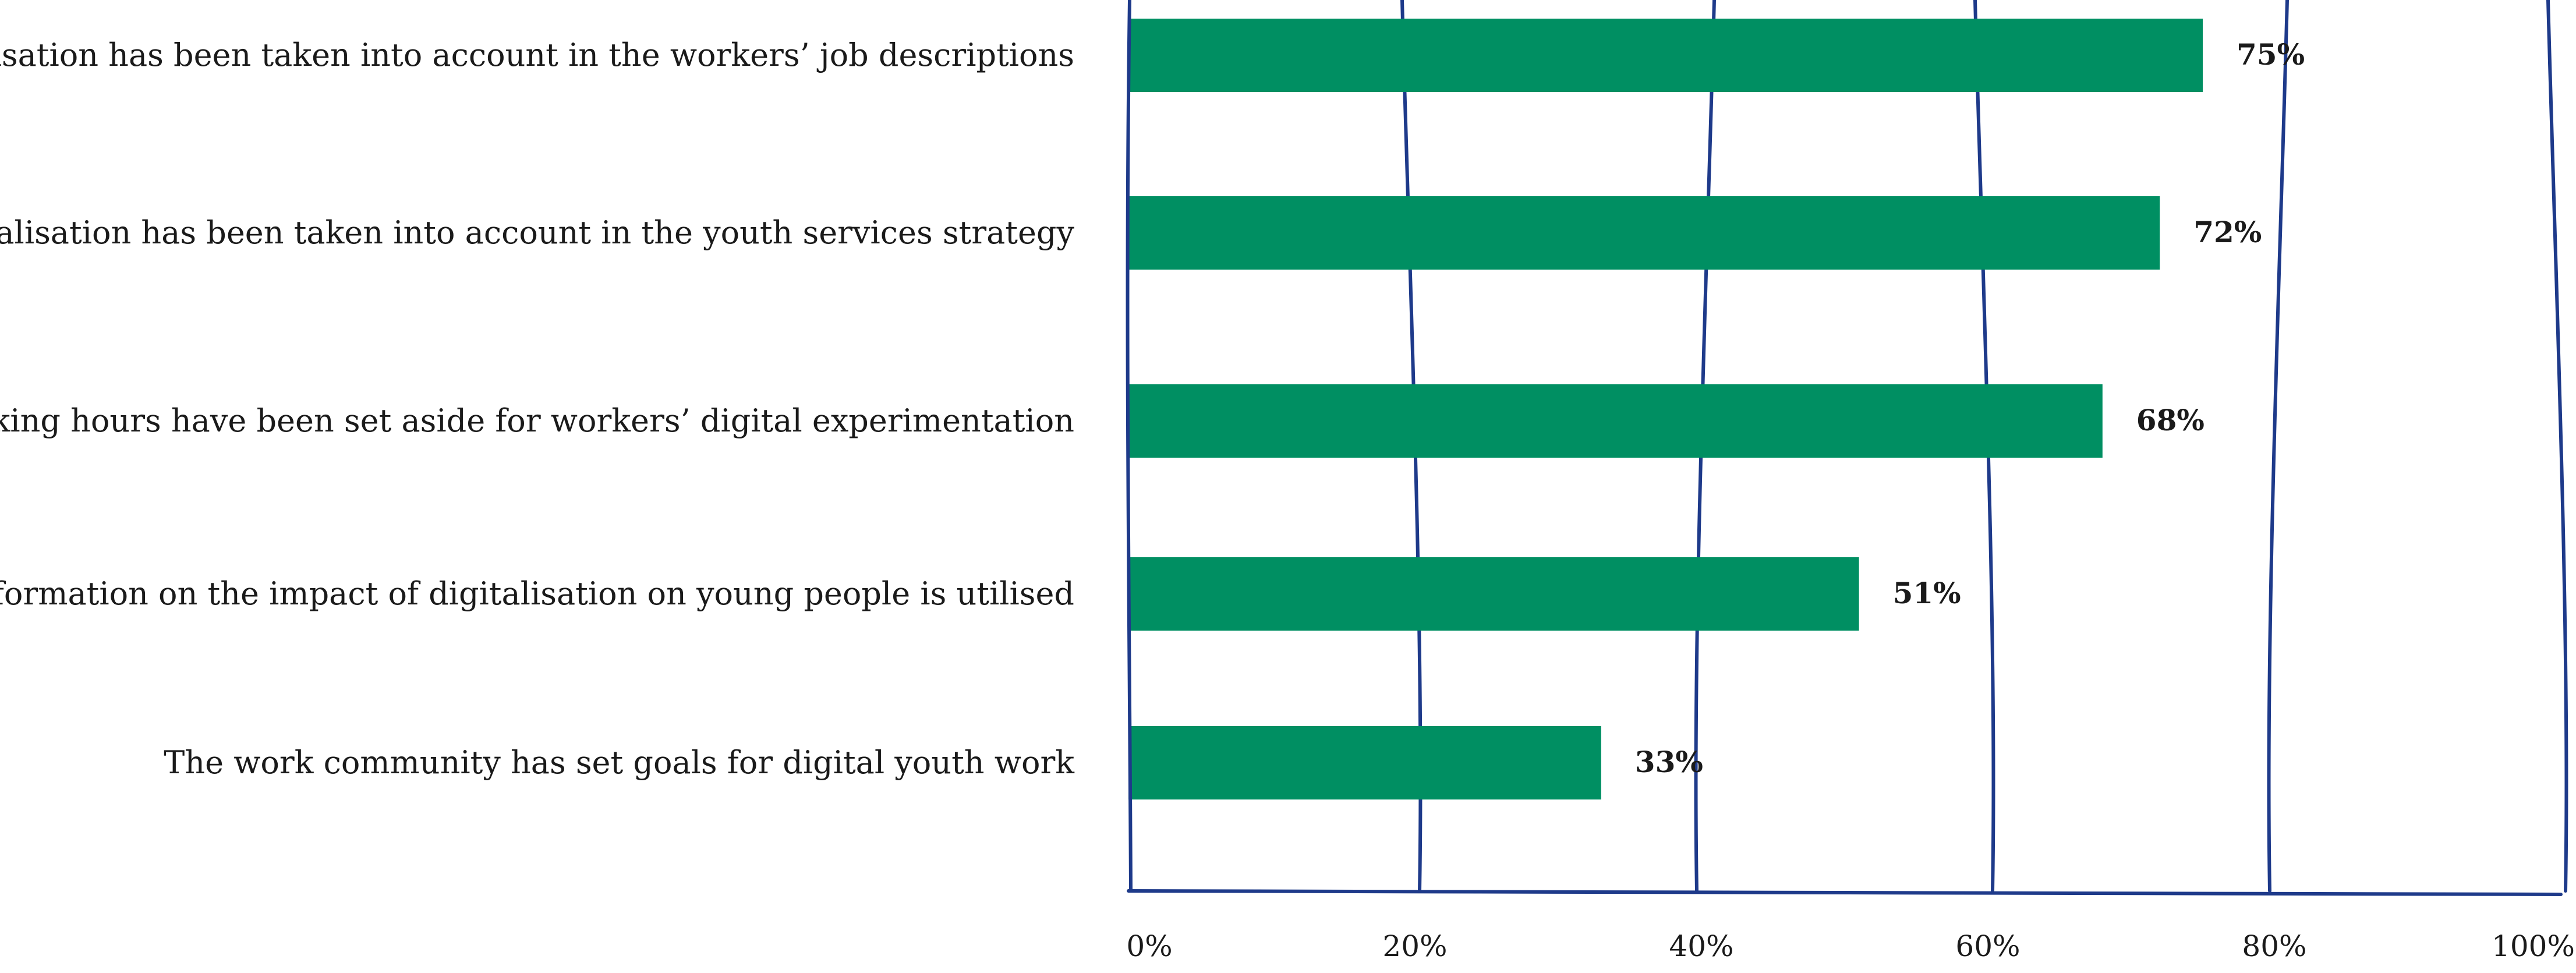 This screenshot has height=973, width=2576. What do you see at coordinates (1149, 946) in the screenshot?
I see `x-tick-label-0: 0%` at bounding box center [1149, 946].